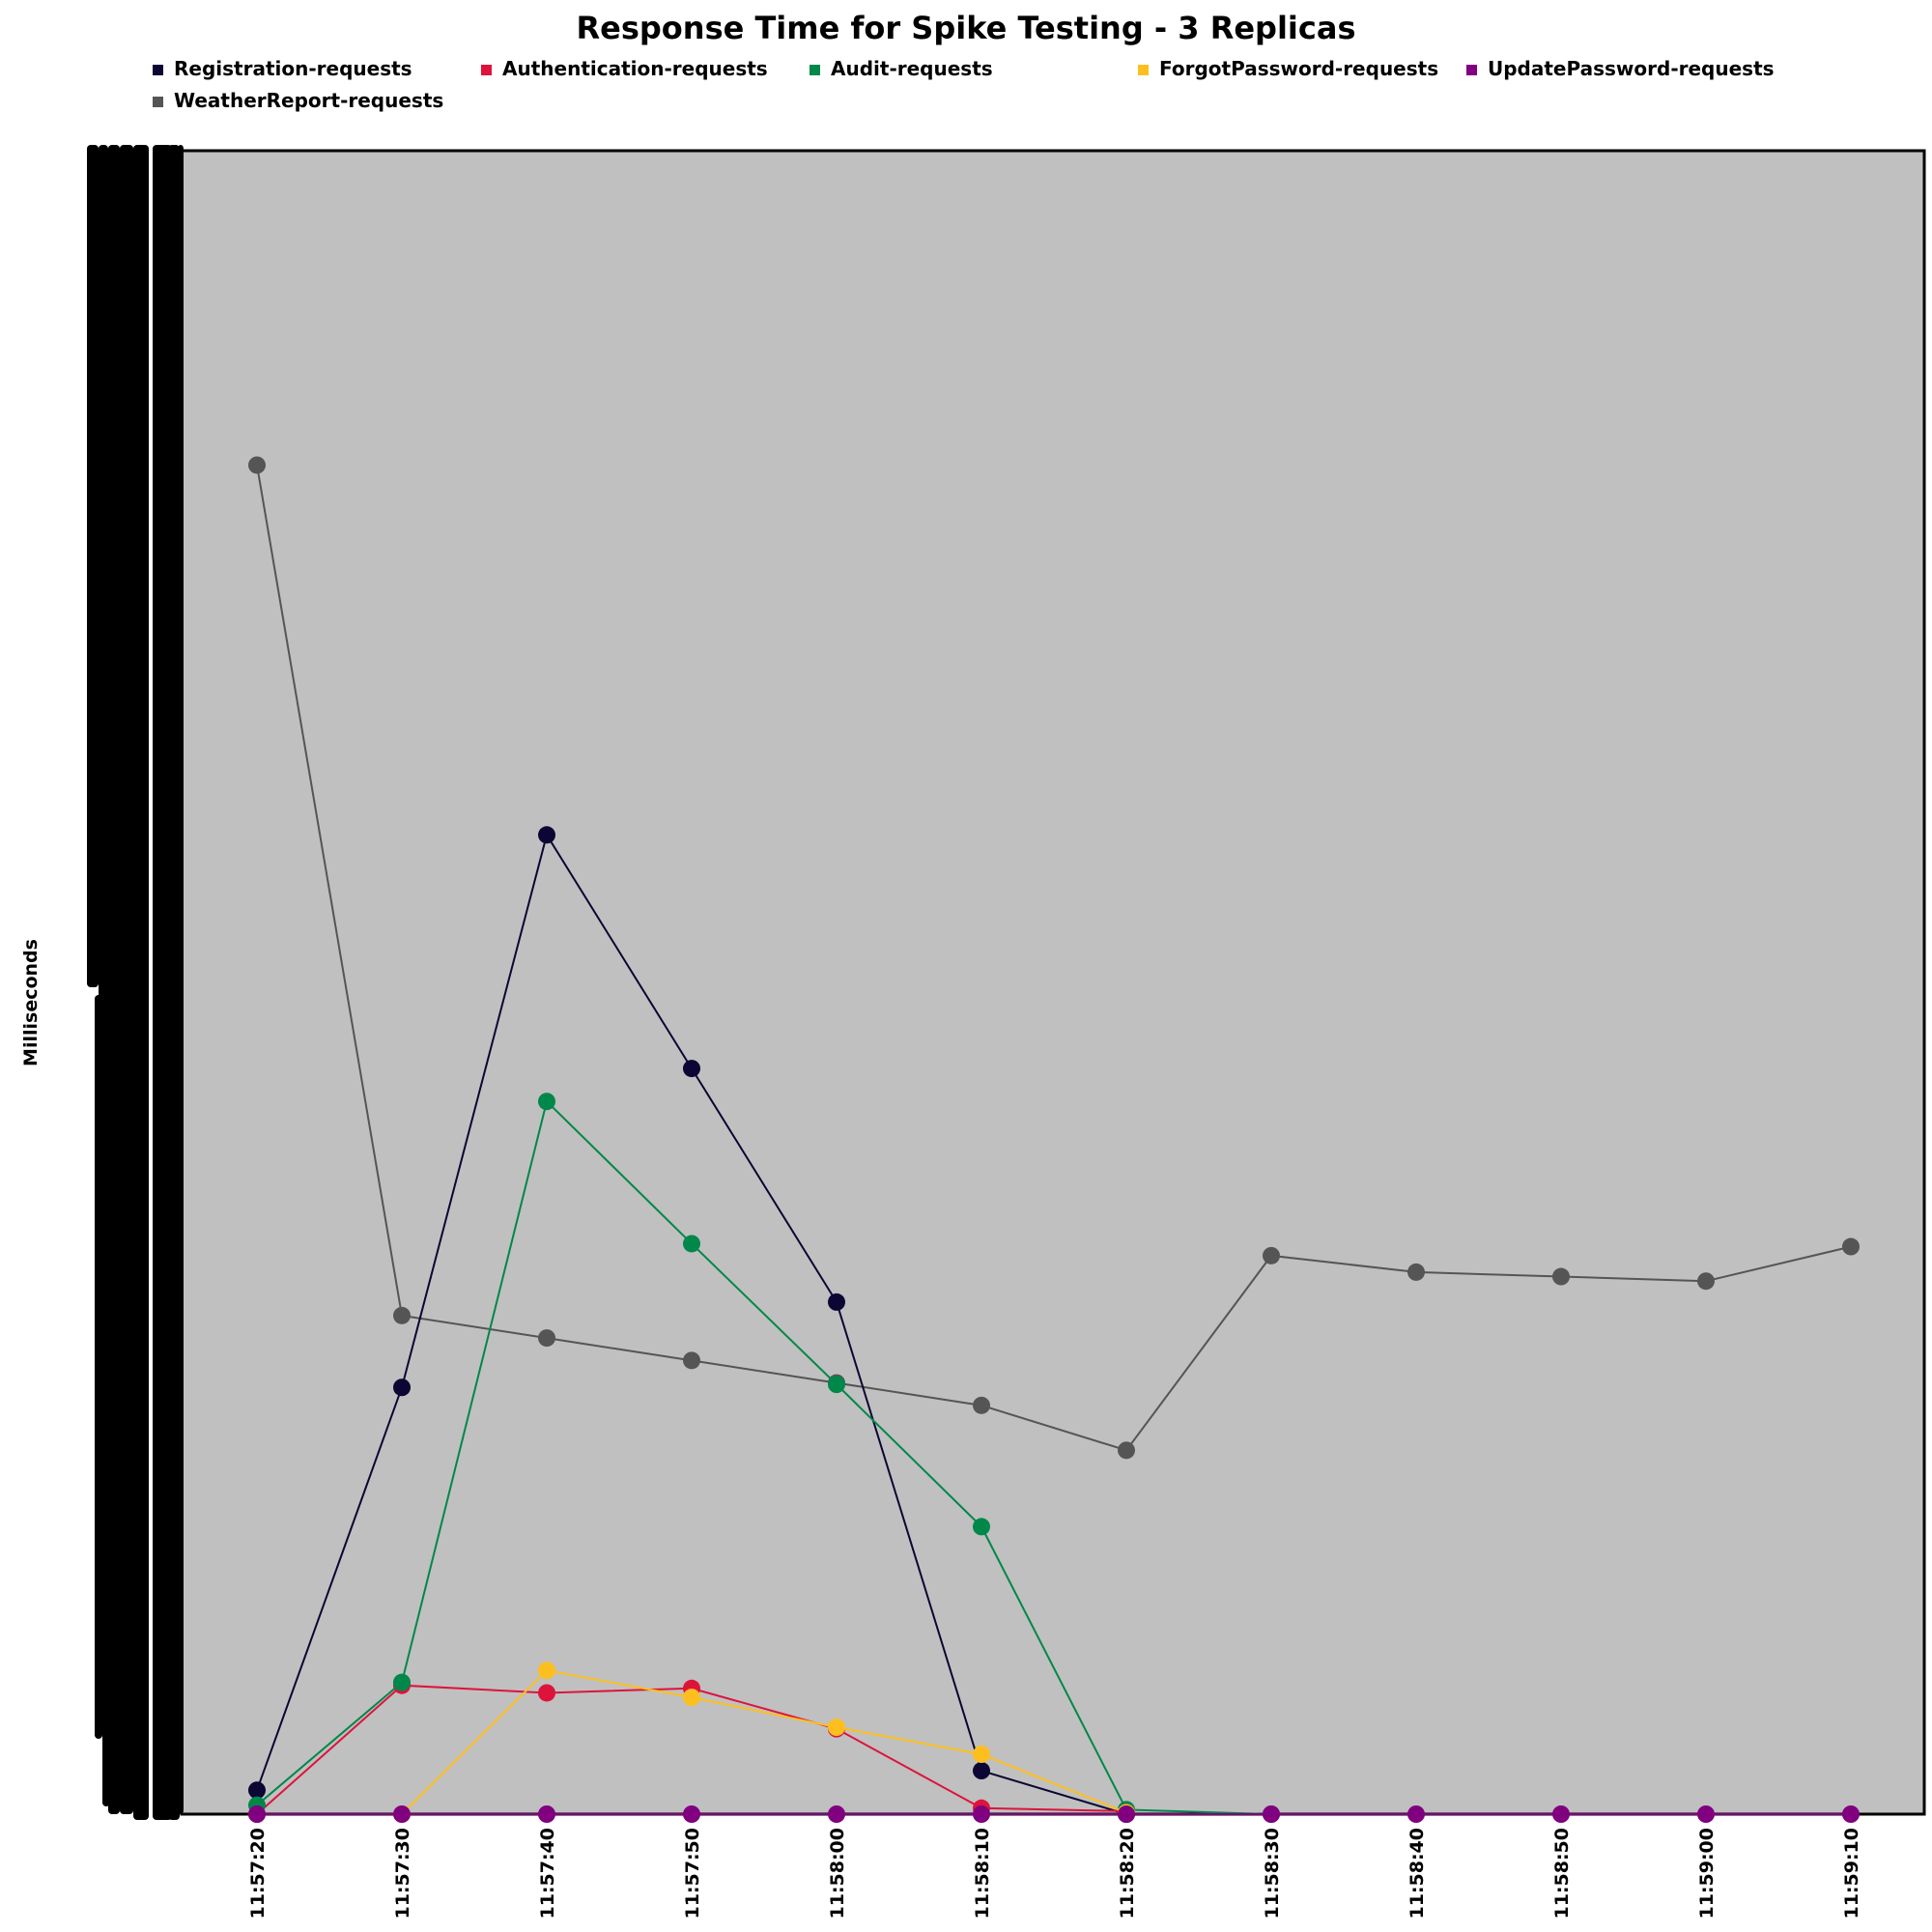 This screenshot has height=1932, width=1932. What do you see at coordinates (1054, 1814) in the screenshot?
I see `series-updatepassword-requests` at bounding box center [1054, 1814].